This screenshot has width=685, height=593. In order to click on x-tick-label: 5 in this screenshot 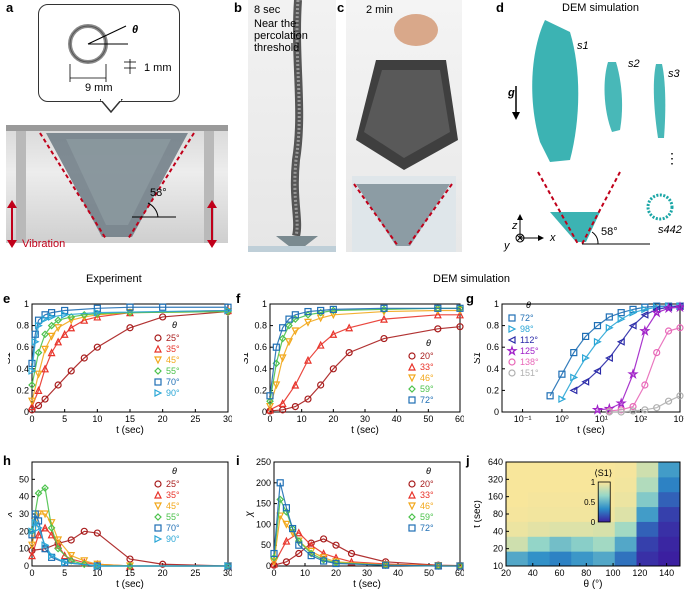, I will do `click(64, 573)`.